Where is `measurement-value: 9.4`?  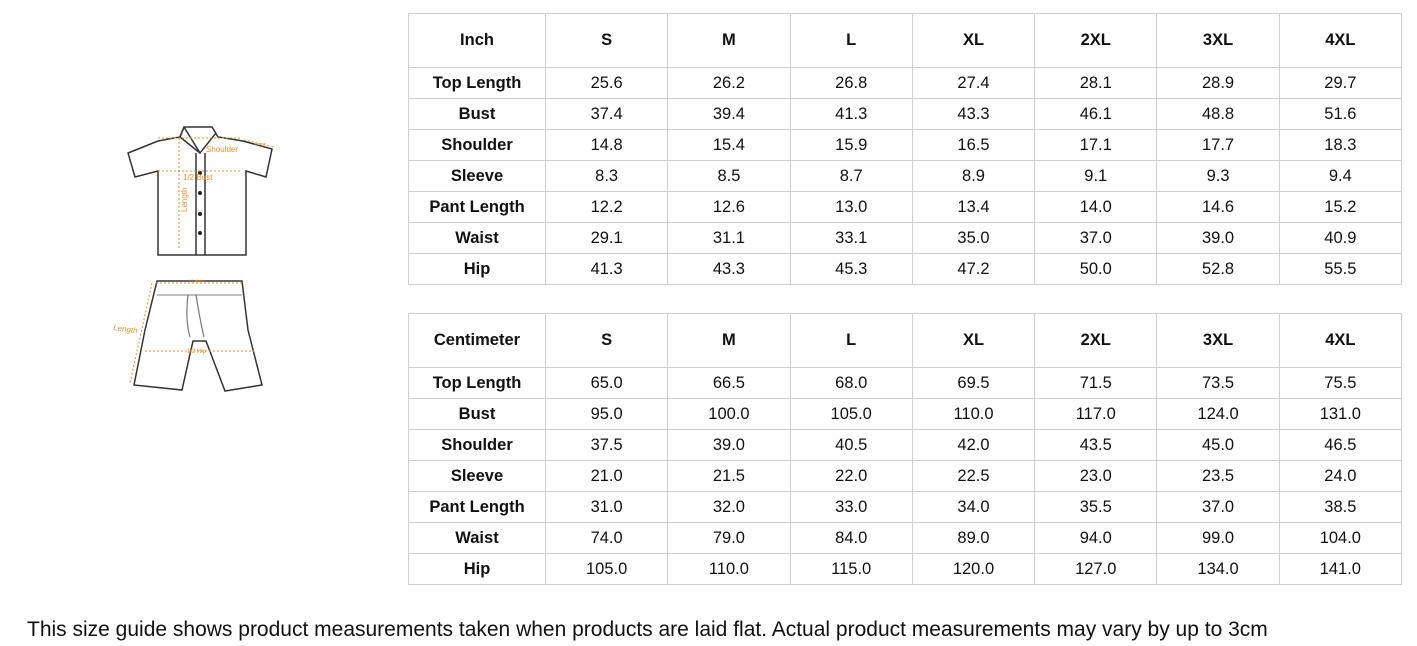 measurement-value: 9.4 is located at coordinates (1340, 176).